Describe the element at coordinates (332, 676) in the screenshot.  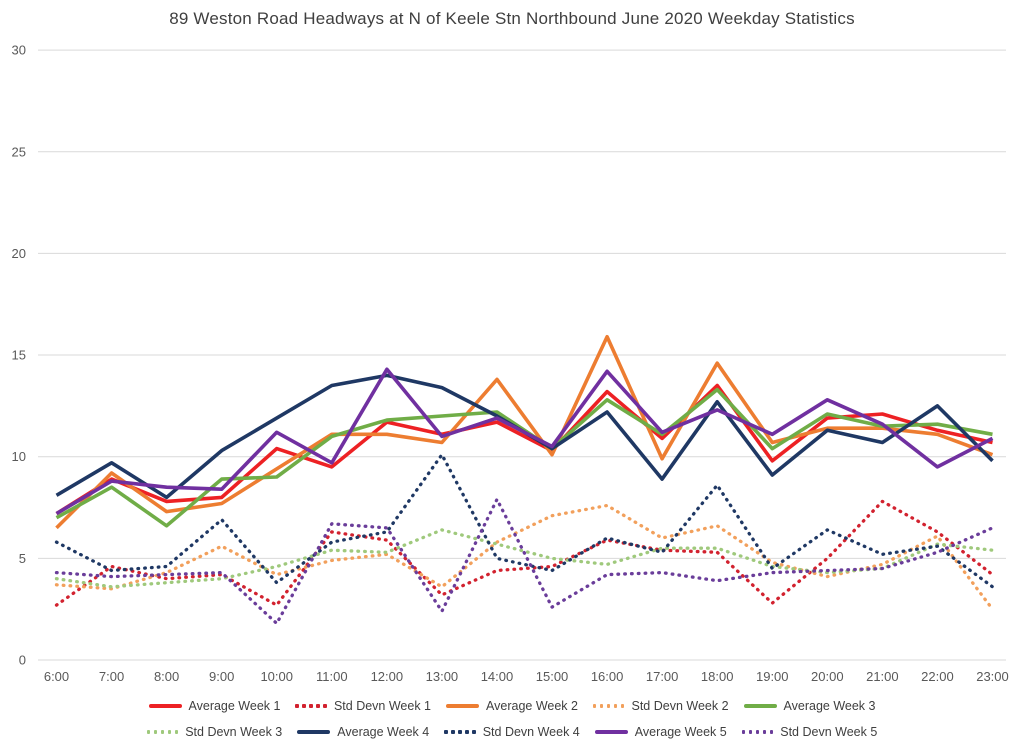
I see `x-axis-label-1100: 11:00` at that location.